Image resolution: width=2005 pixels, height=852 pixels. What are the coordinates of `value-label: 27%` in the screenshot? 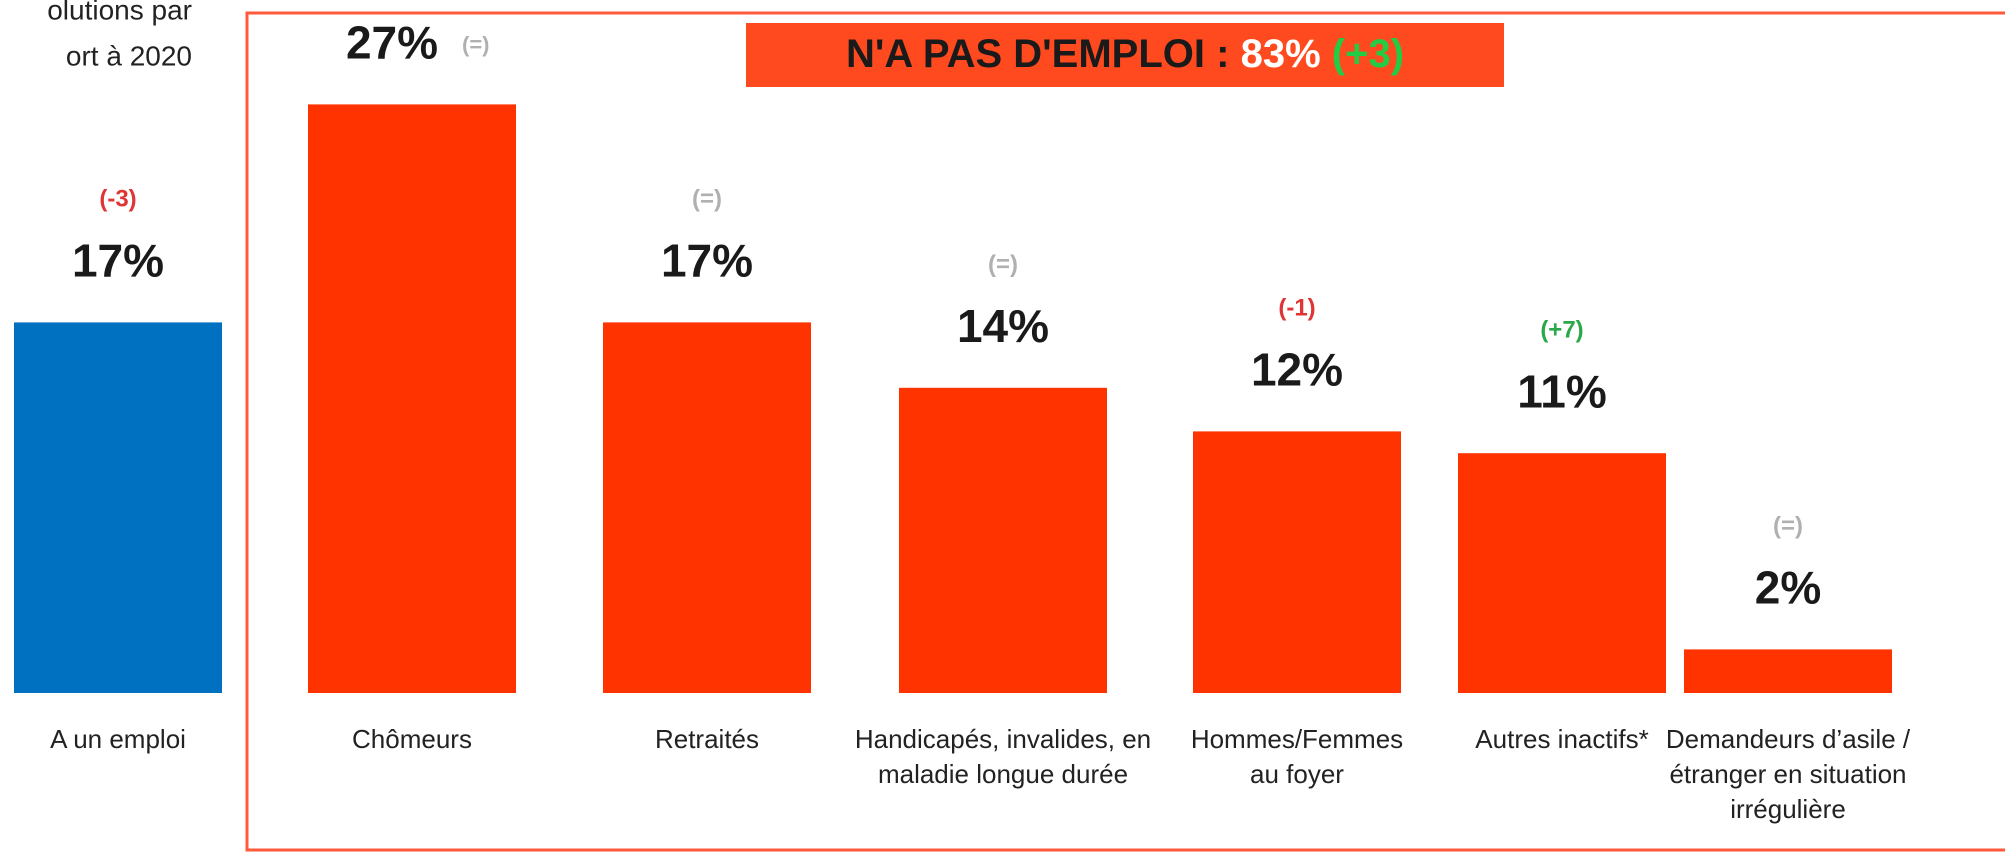 It's located at (392, 43).